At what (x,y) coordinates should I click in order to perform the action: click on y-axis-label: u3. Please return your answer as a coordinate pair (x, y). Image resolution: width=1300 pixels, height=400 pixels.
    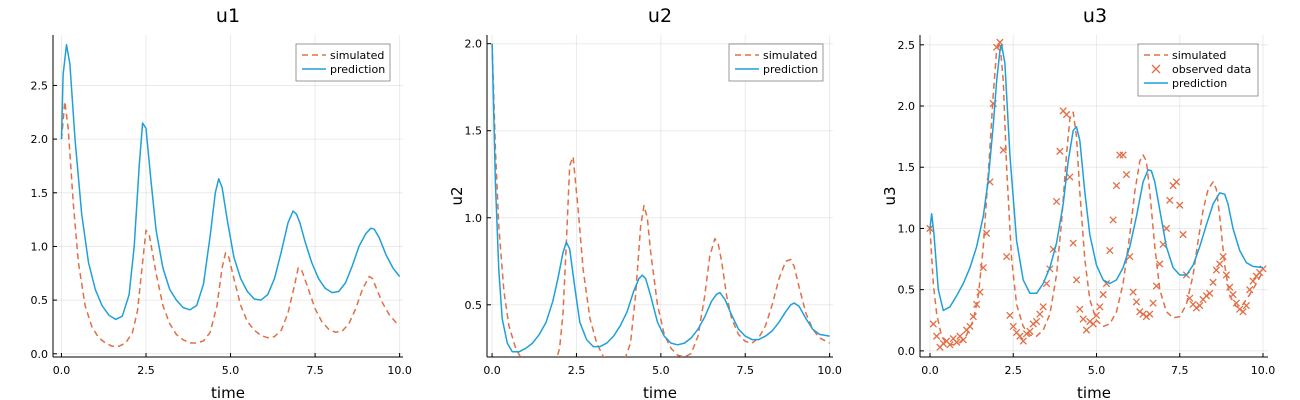
    Looking at the image, I should click on (890, 195).